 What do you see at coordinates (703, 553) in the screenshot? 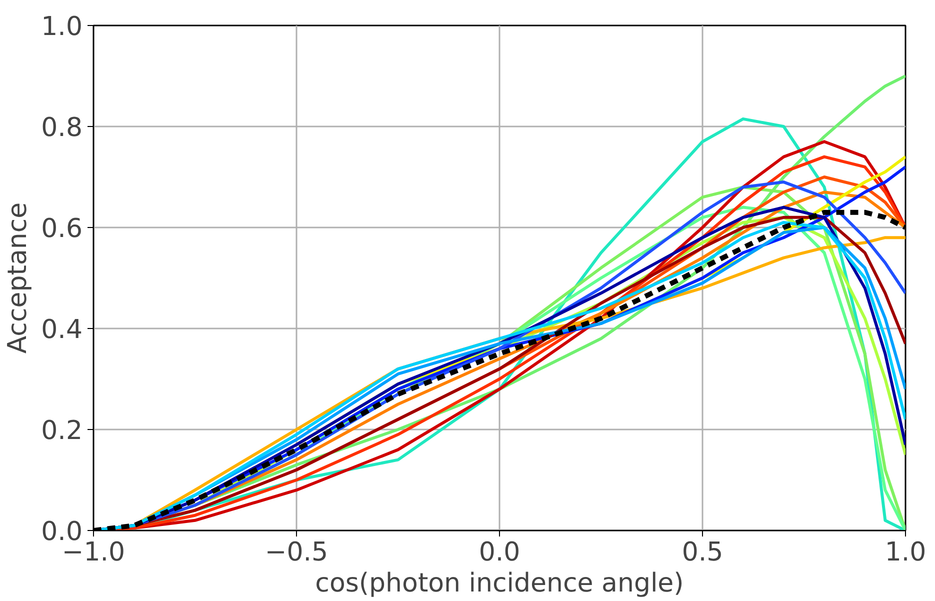
I see `x-tick-label: 0.5` at bounding box center [703, 553].